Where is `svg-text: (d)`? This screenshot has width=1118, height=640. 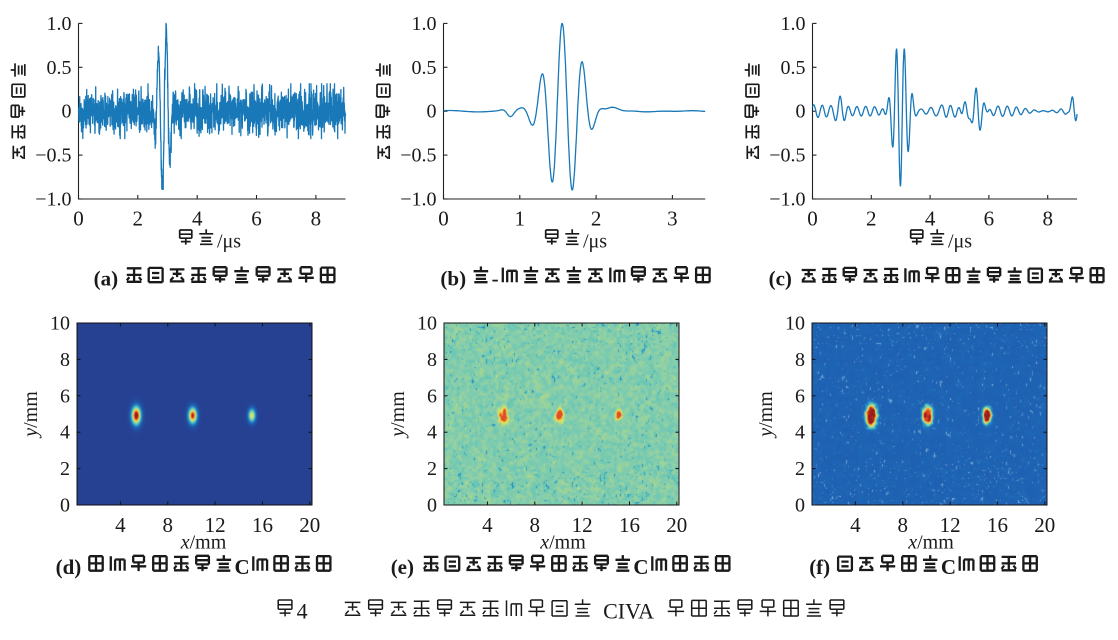 svg-text: (d) is located at coordinates (69, 567).